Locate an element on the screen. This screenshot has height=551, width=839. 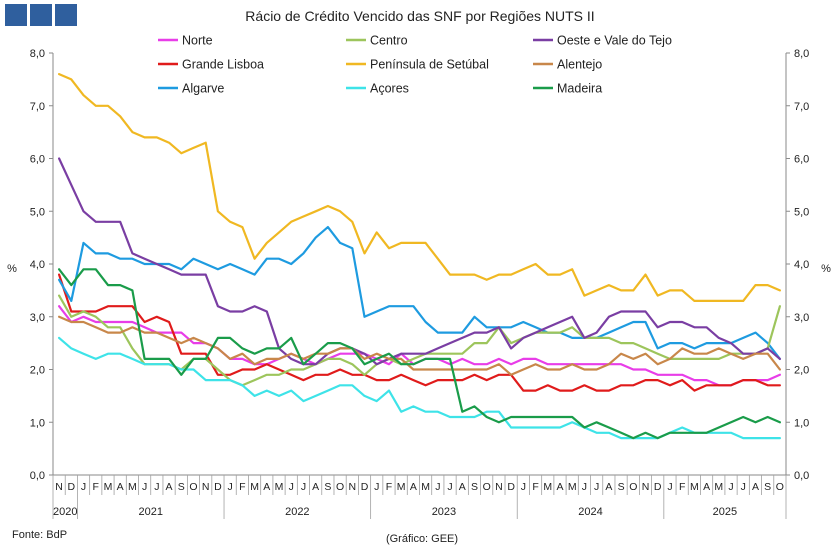
series-line-alentejo is located at coordinates (419, 345).